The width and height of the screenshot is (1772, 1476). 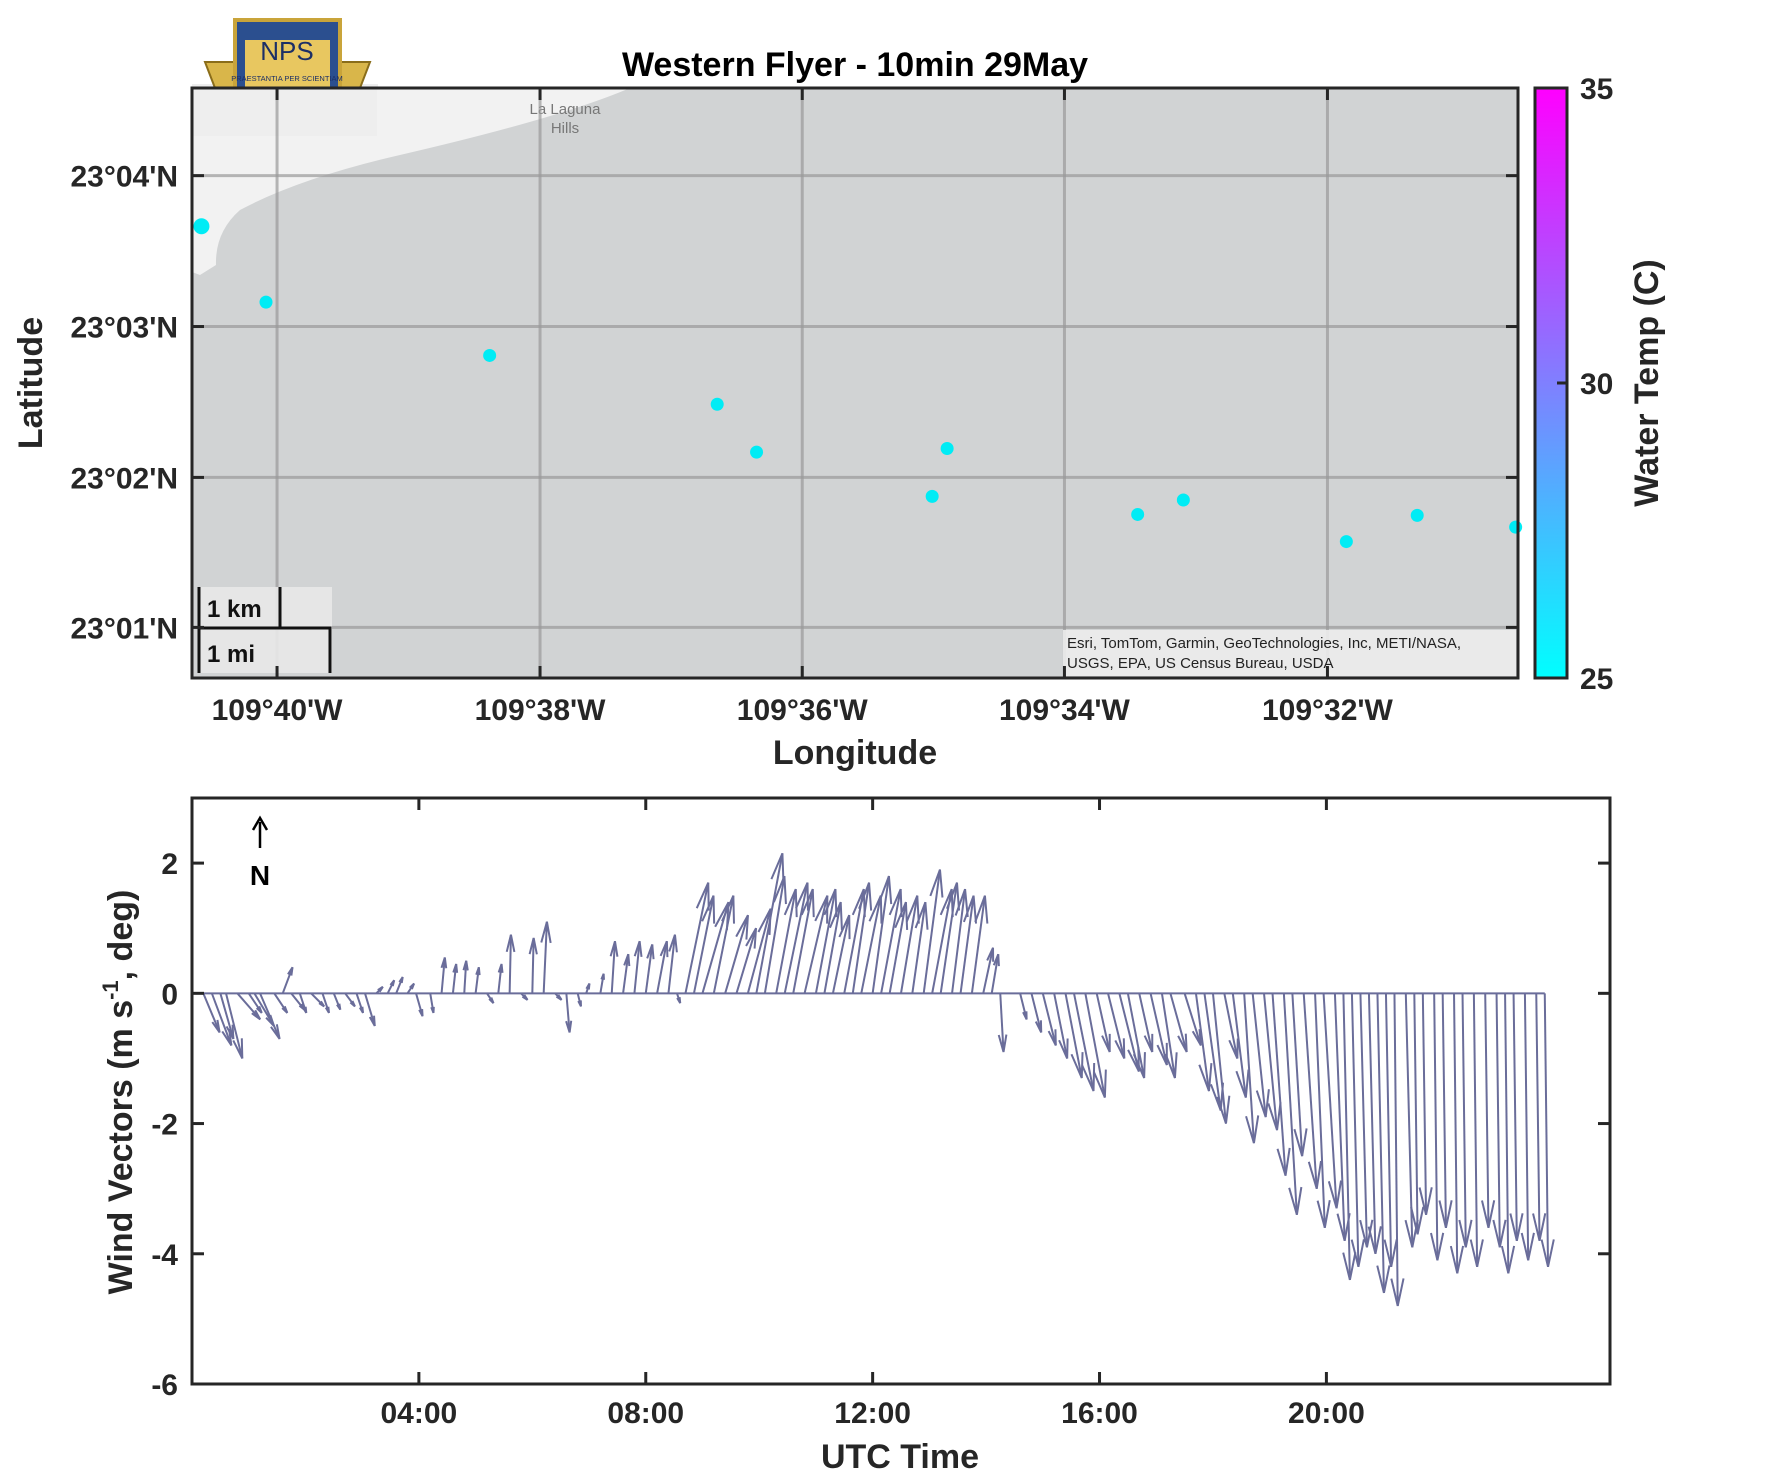 I want to click on wind-x-tick-label: 08:00, so click(x=645, y=1413).